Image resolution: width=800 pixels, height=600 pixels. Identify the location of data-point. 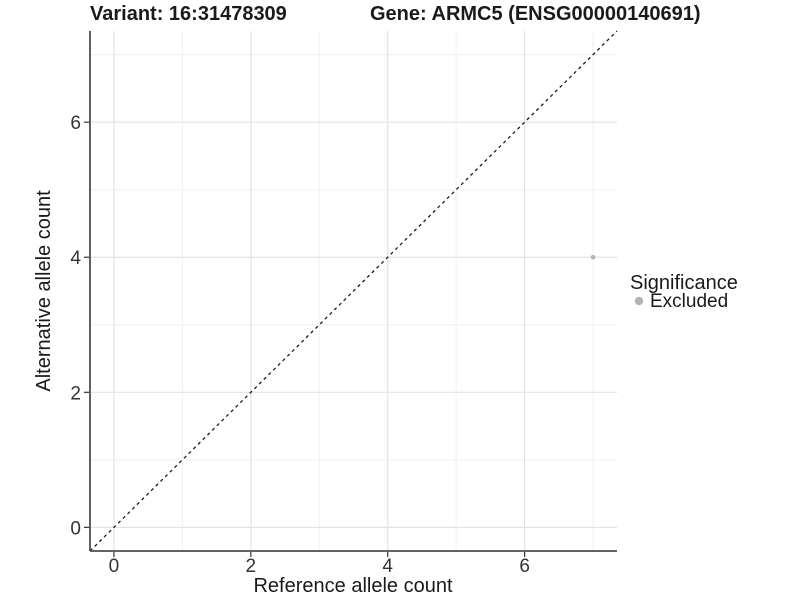
(593, 257).